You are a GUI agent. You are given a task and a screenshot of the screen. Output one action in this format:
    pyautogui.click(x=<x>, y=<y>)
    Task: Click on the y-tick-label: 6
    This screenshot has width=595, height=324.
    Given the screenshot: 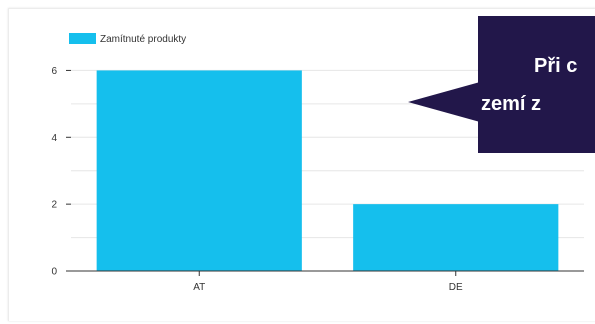 What is the action you would take?
    pyautogui.click(x=54, y=71)
    